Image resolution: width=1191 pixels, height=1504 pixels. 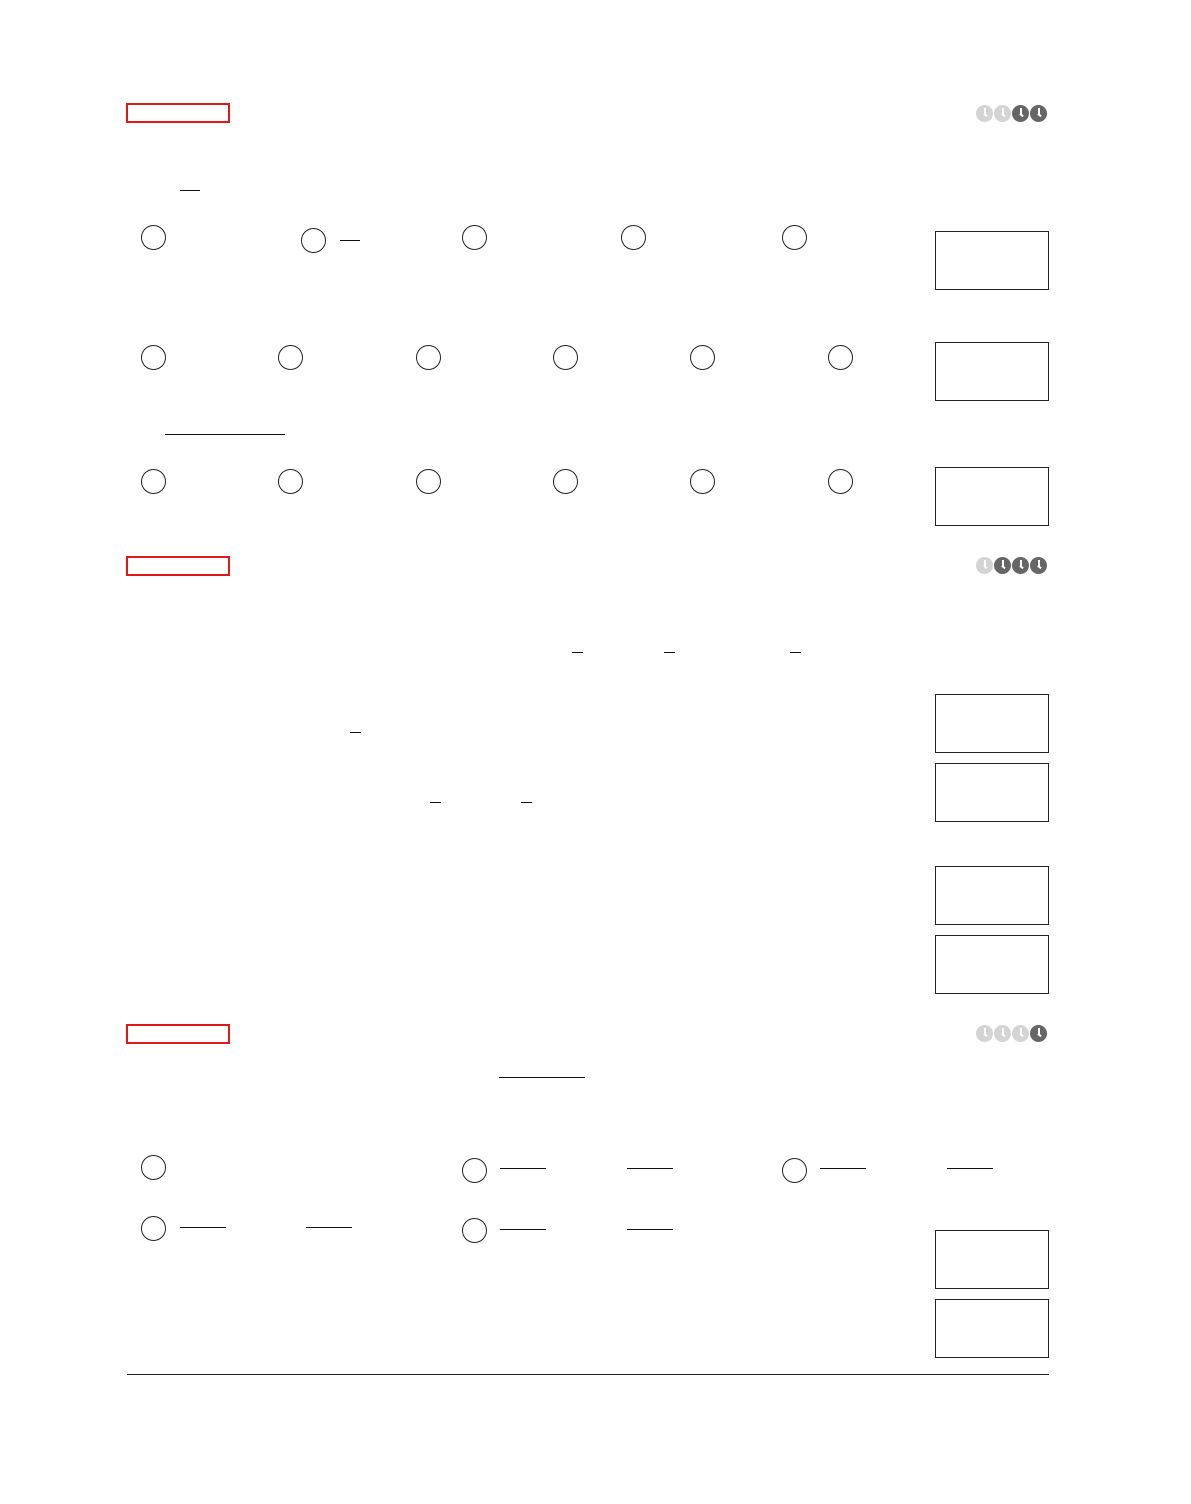 What do you see at coordinates (178, 113) in the screenshot?
I see `section-1-tag` at bounding box center [178, 113].